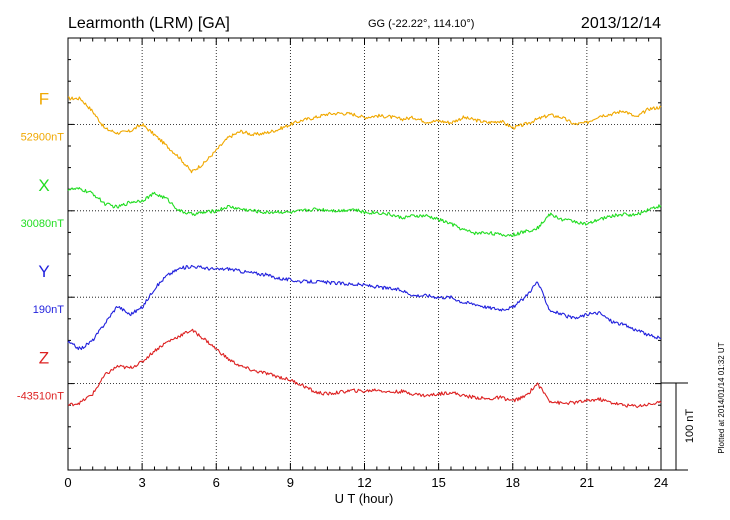 This screenshot has height=520, width=730. I want to click on baseline-label-f: 52900nT, so click(43, 137).